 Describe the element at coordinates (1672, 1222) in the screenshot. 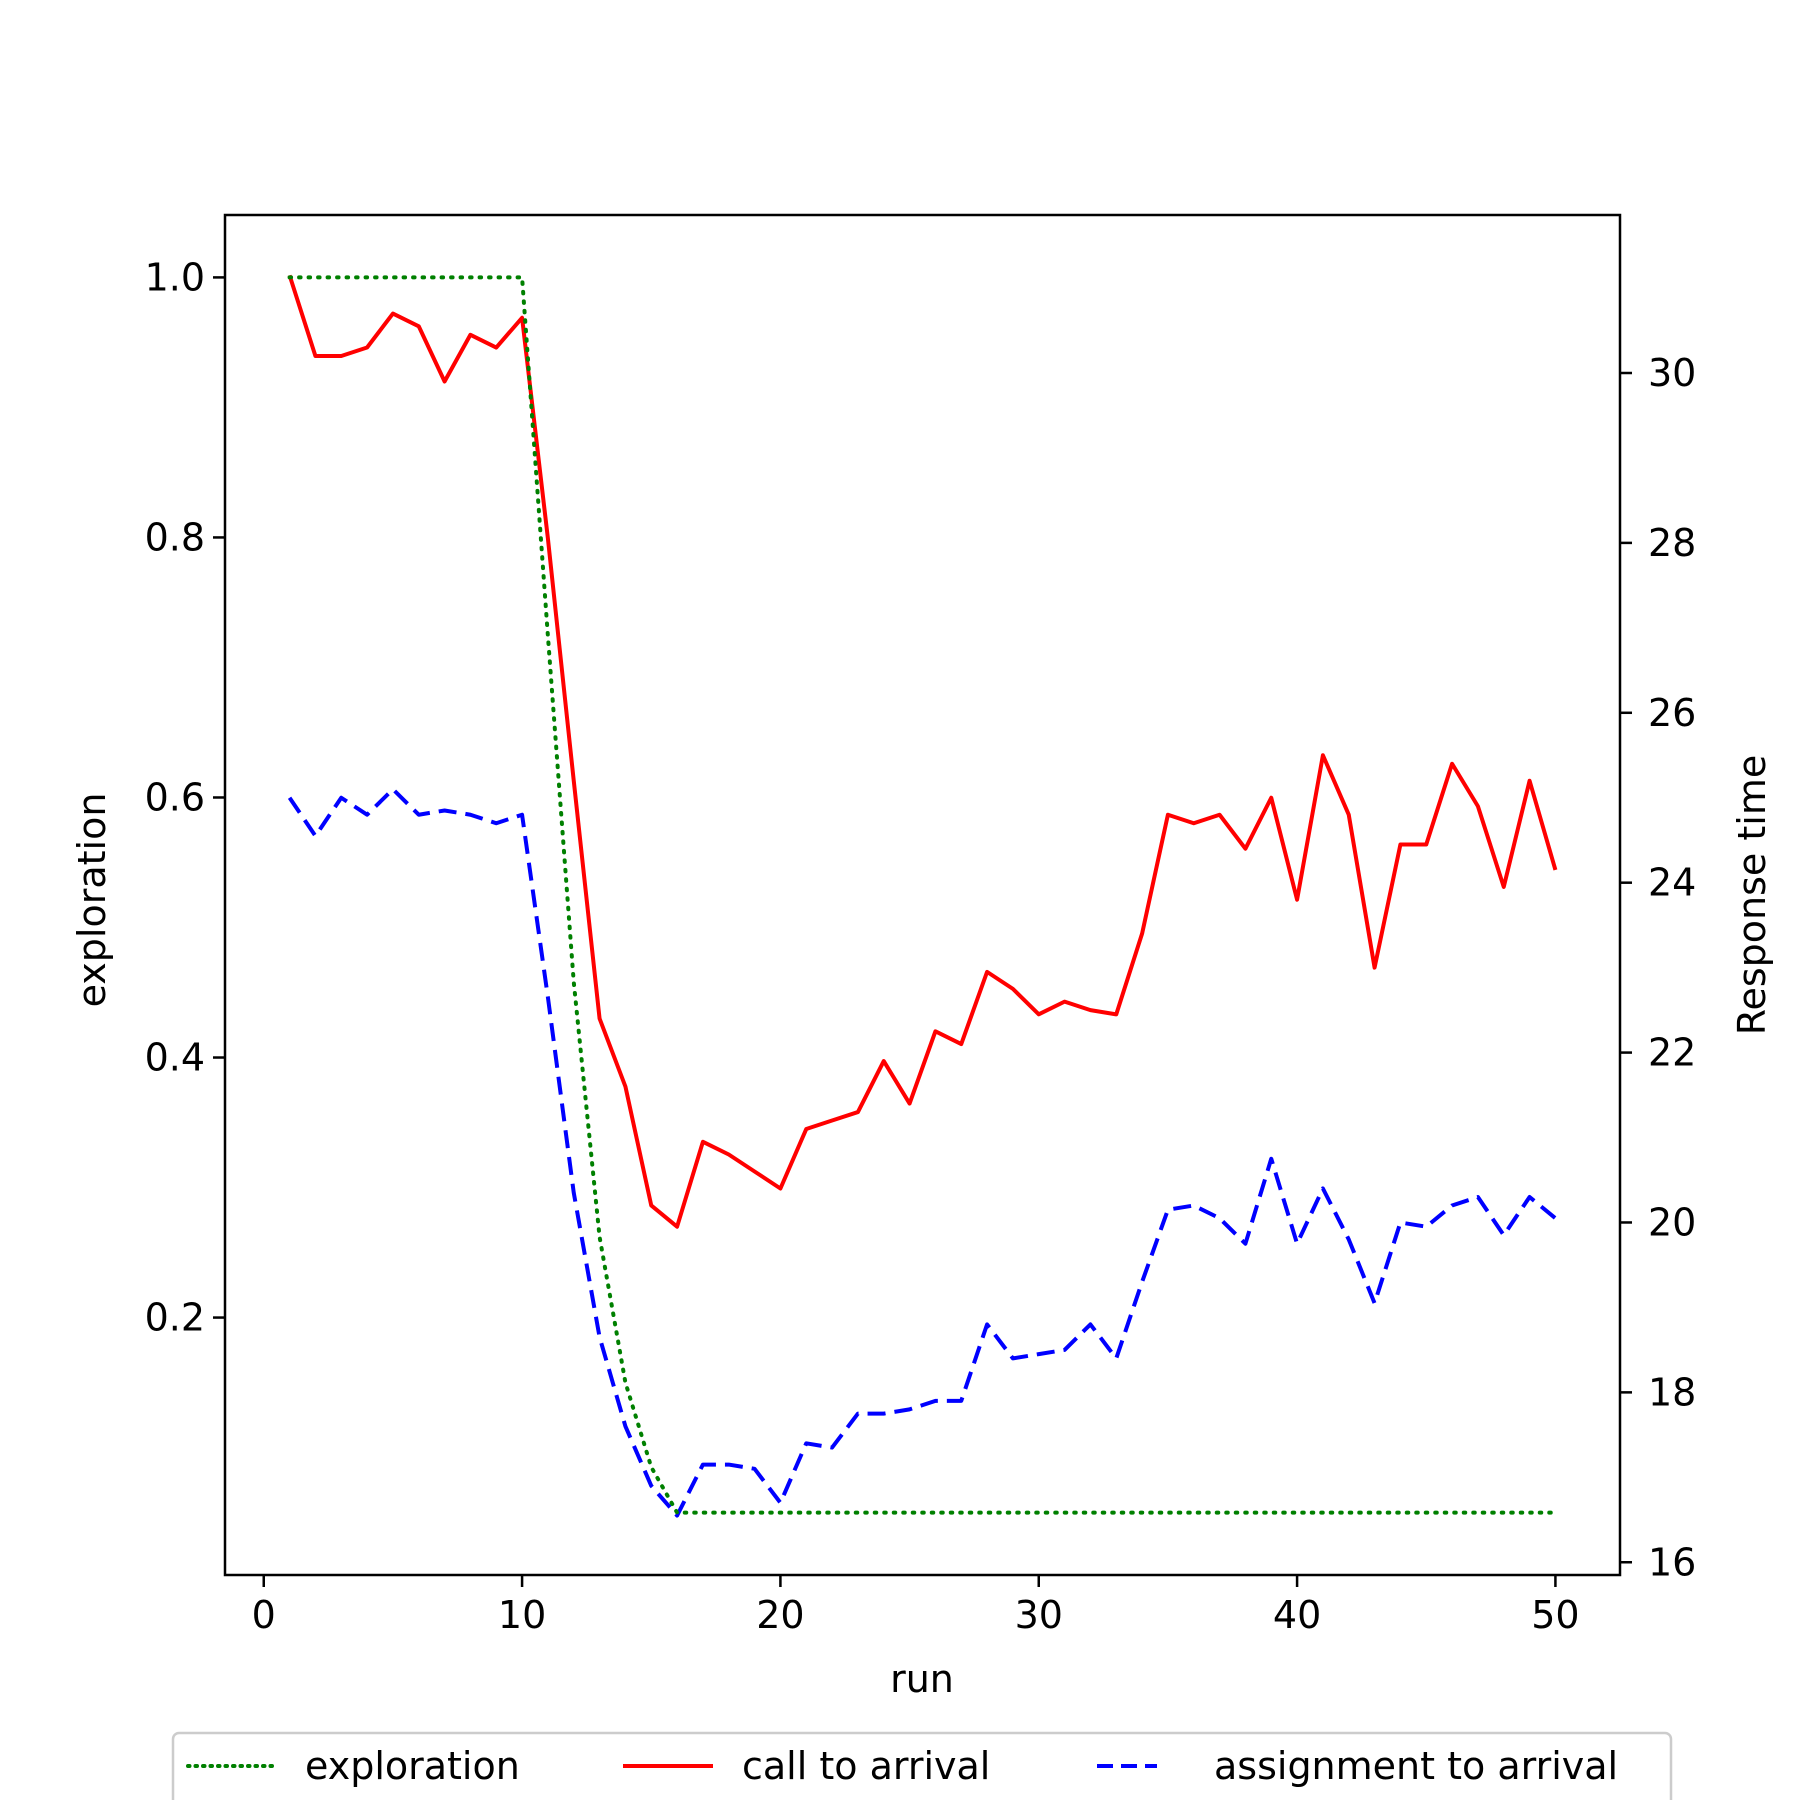

I see `right-y-tick-label: 20` at that location.